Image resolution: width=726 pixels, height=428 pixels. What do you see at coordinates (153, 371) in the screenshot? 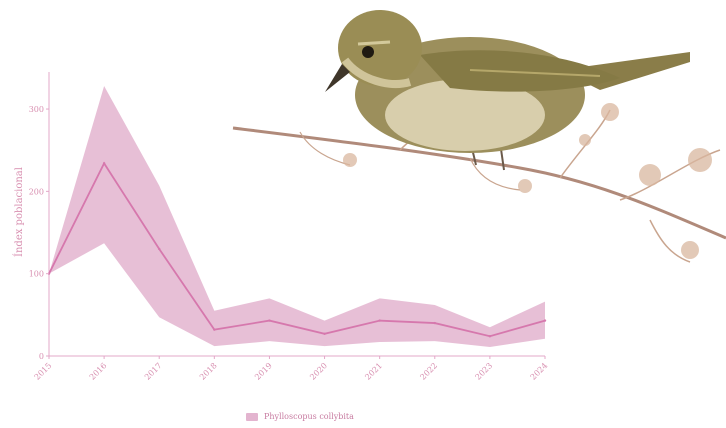
I see `x-tick-label: 2017` at bounding box center [153, 371].